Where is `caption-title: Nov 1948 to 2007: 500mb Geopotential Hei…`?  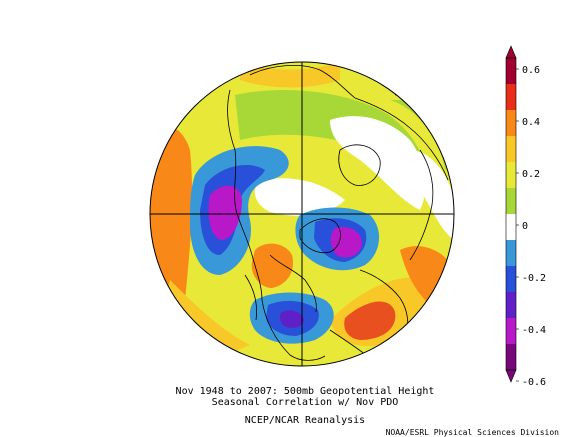
caption-title: Nov 1948 to 2007: 500mb Geopotential Hei… is located at coordinates (305, 391).